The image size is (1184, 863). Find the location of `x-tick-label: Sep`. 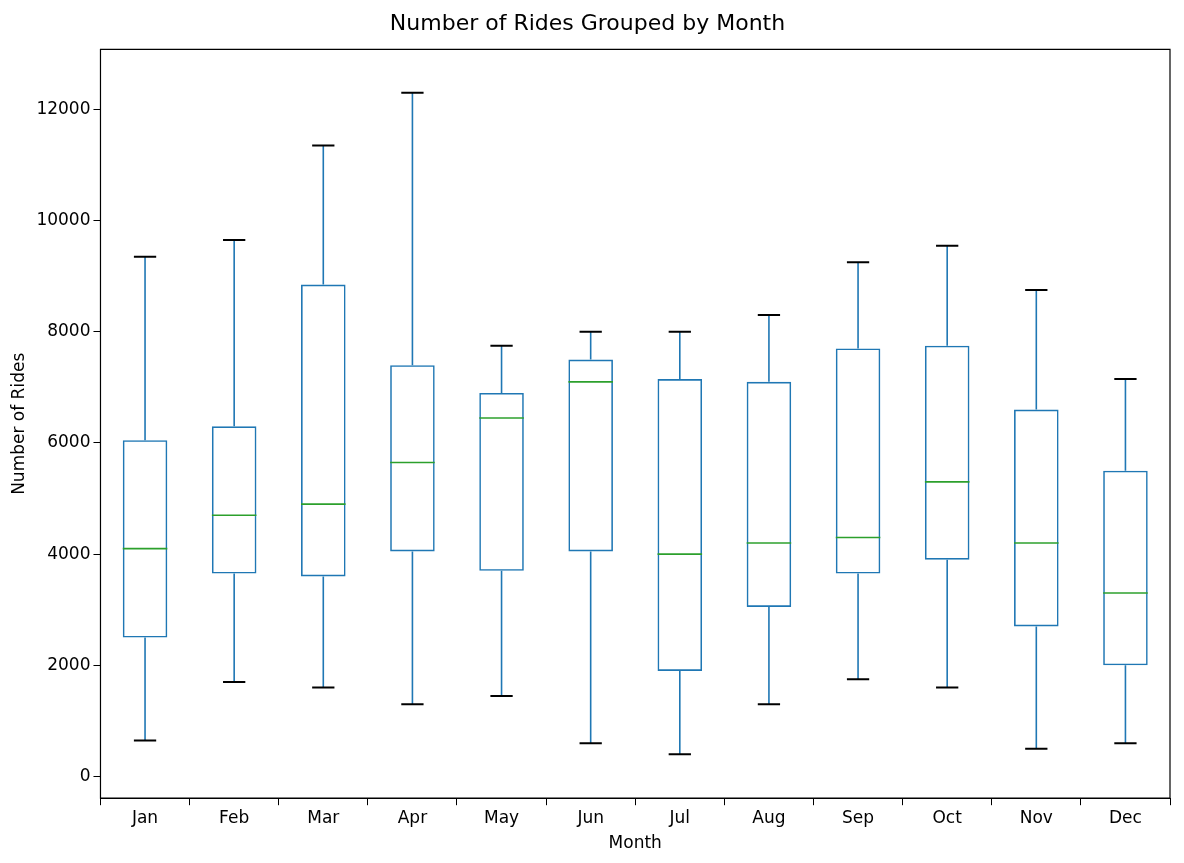

x-tick-label: Sep is located at coordinates (858, 816).